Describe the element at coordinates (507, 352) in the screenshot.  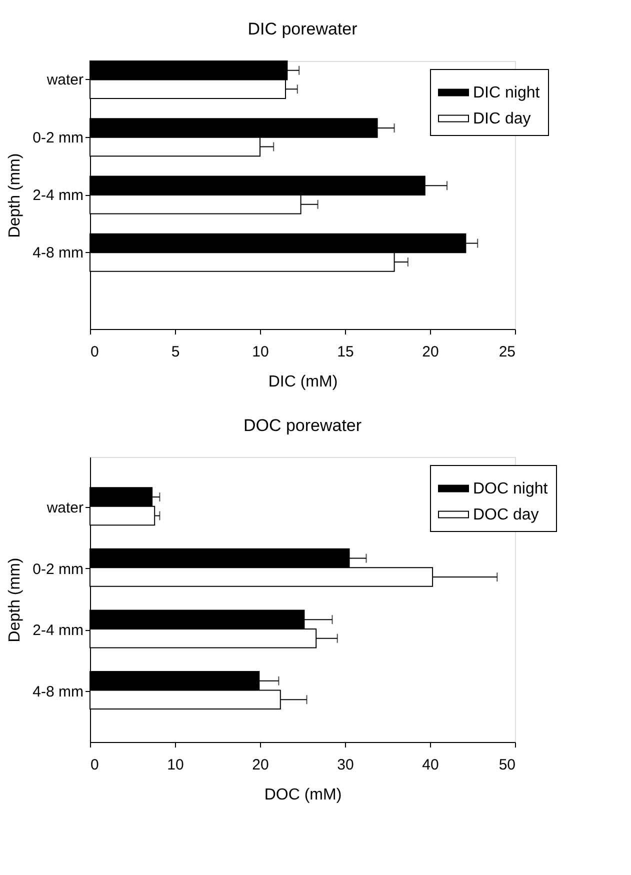
I see `x-tick-label: 25` at that location.